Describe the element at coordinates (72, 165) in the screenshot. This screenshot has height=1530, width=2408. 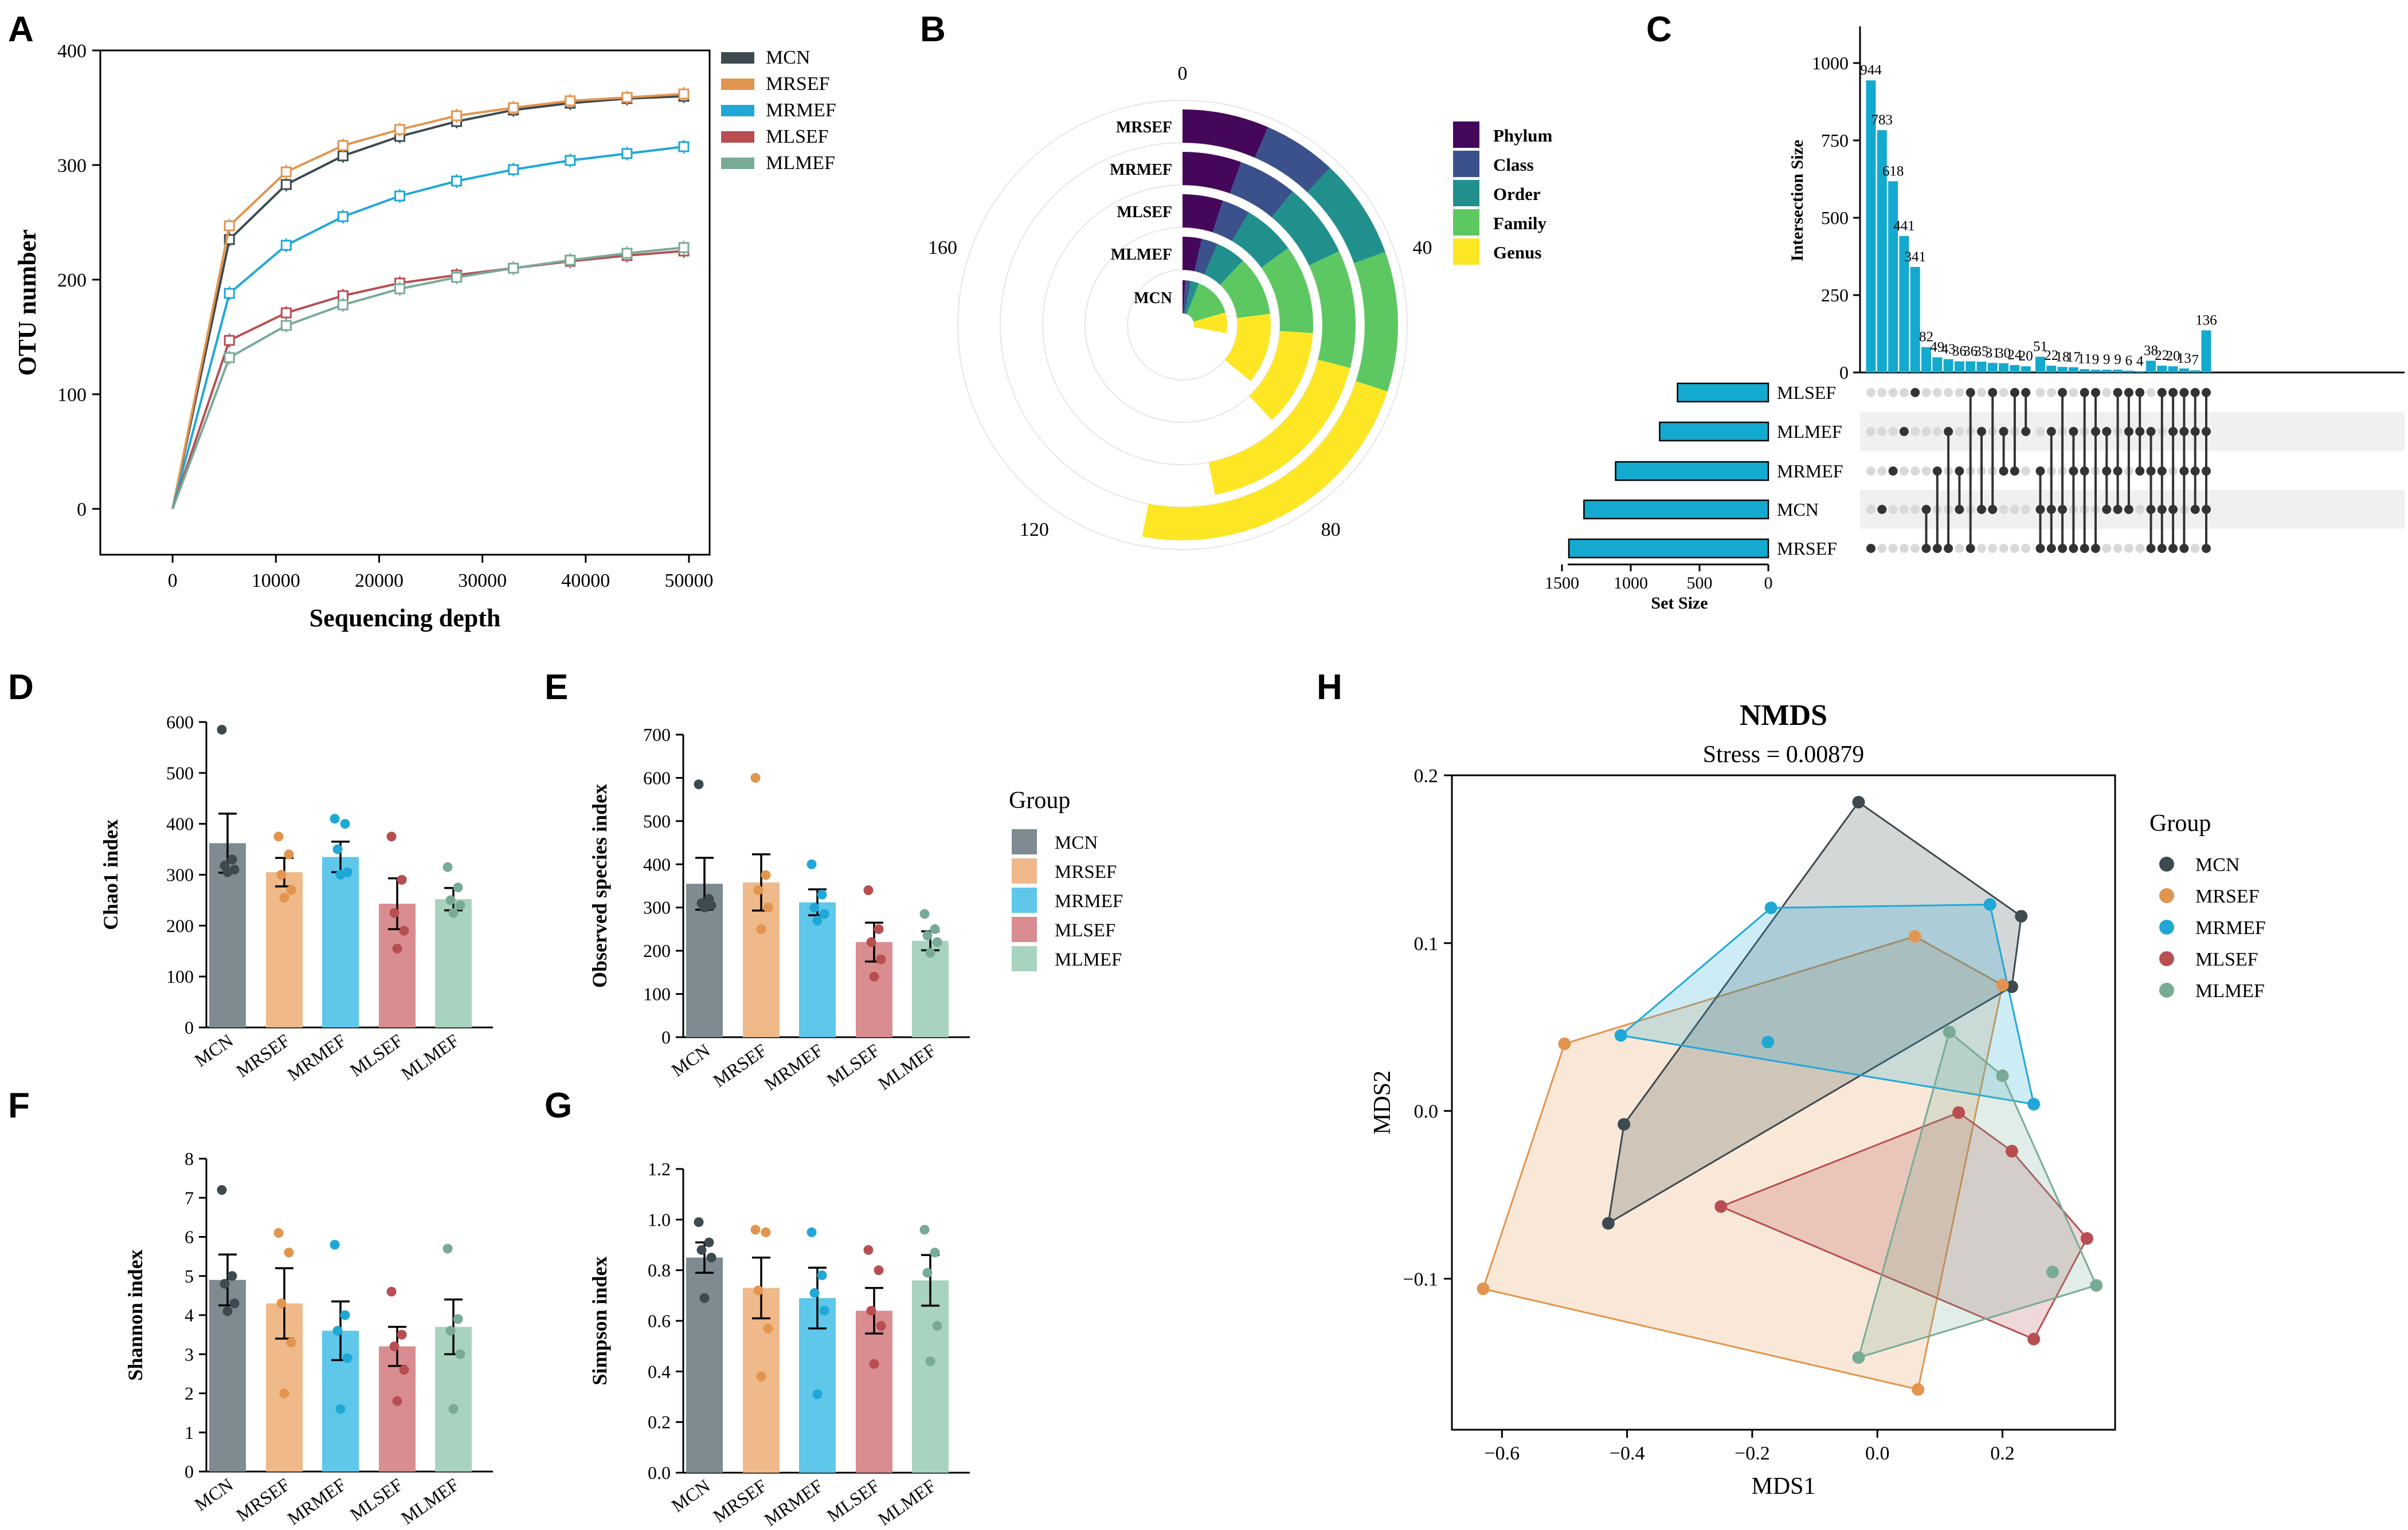
I see `y-tick-label: 300` at that location.